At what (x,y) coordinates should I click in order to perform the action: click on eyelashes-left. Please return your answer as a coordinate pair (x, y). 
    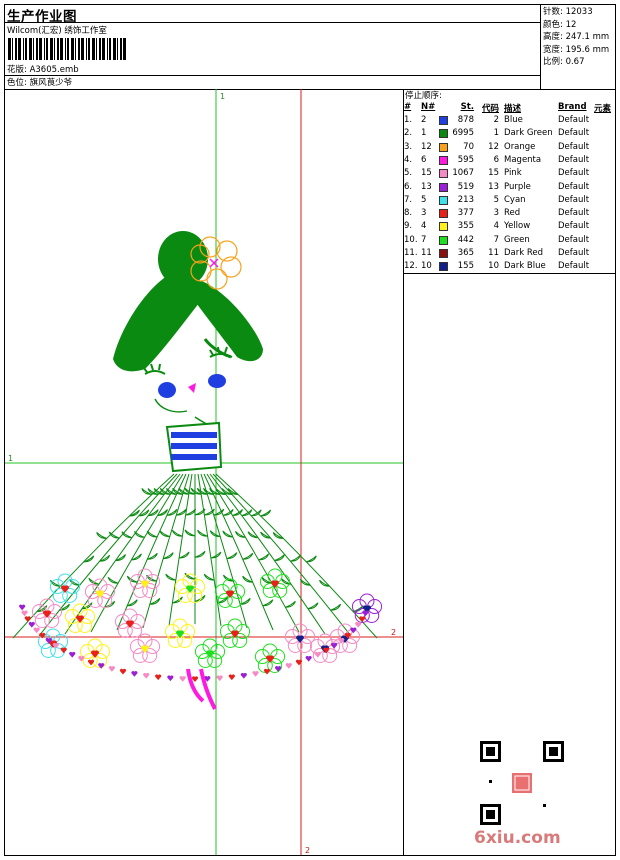
    Looking at the image, I should click on (154, 369).